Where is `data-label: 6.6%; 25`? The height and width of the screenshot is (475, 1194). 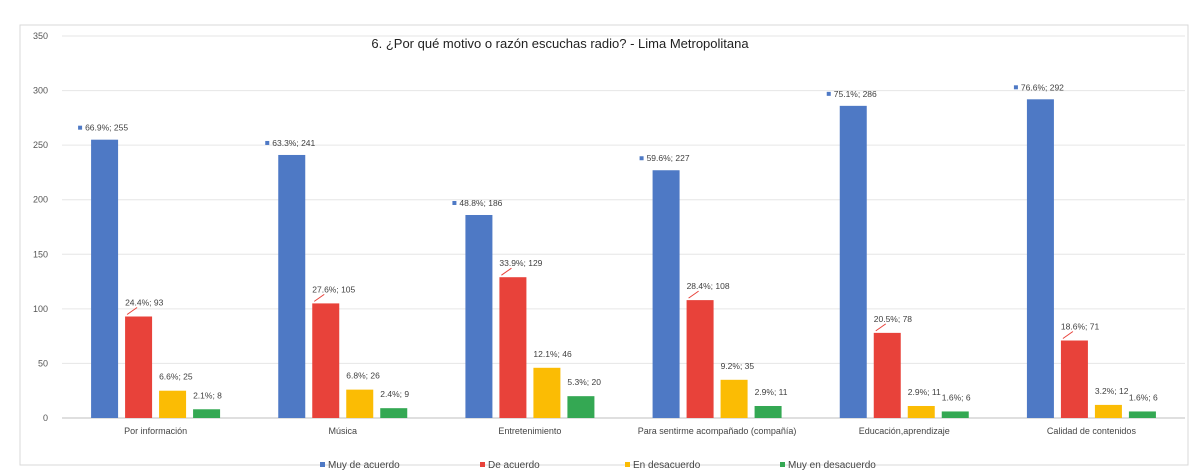 data-label: 6.6%; 25 is located at coordinates (176, 377).